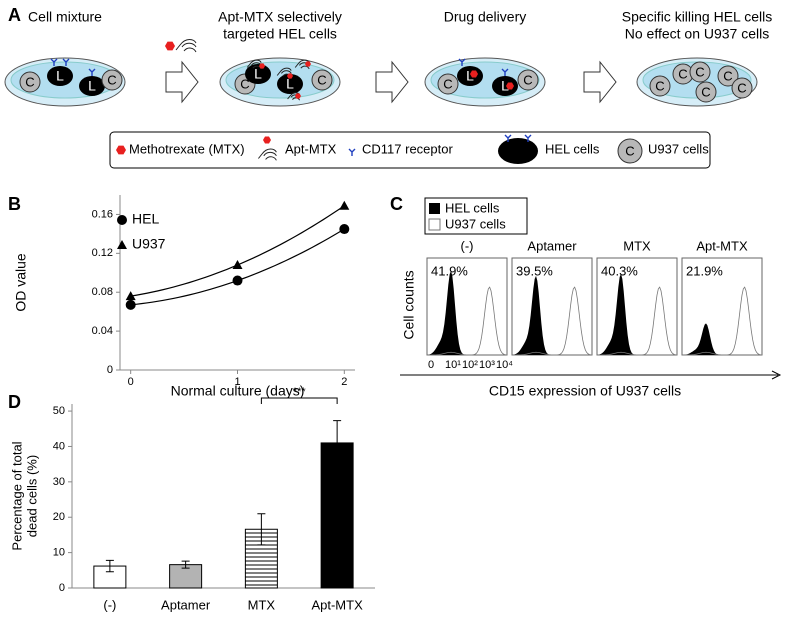 The width and height of the screenshot is (800, 624). I want to click on step-title: Drug delivery, so click(485, 17).